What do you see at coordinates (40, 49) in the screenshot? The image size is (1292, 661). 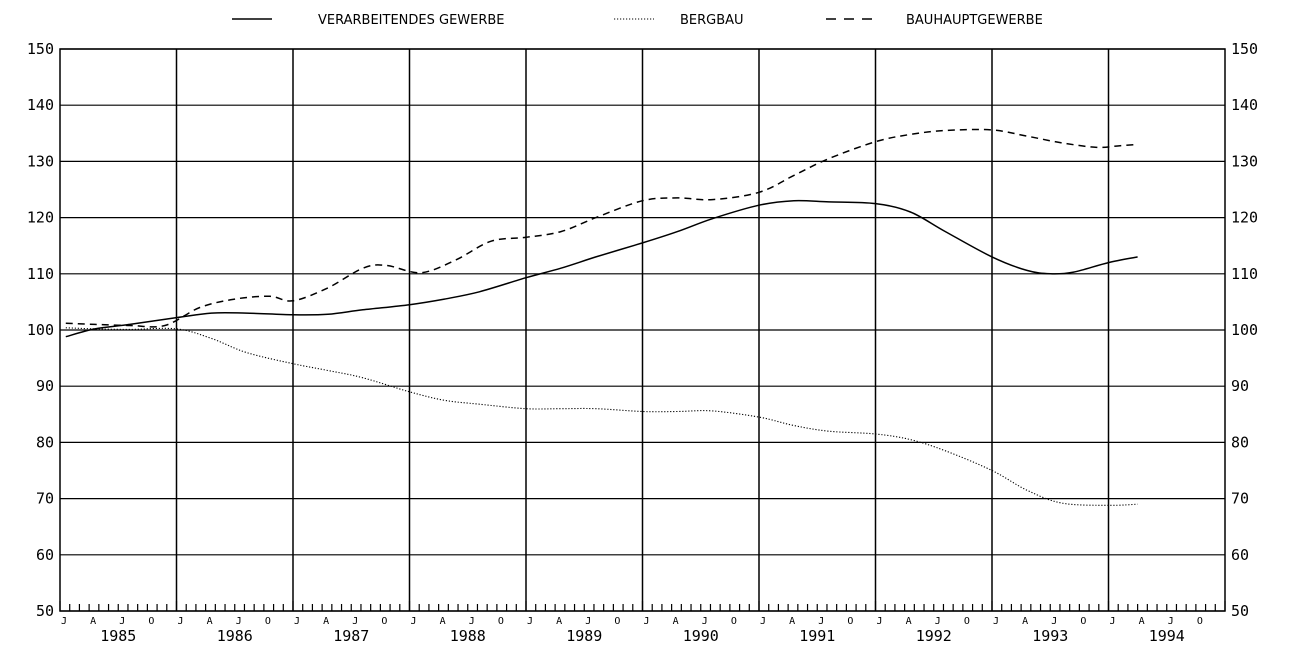 I see `y-tick-label-left: 150` at bounding box center [40, 49].